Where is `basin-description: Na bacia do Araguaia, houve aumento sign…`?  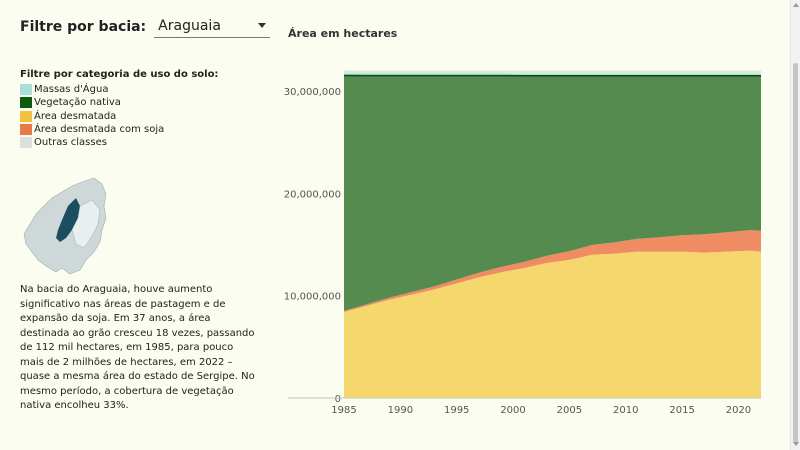 basin-description: Na bacia do Araguaia, houve aumento sign… is located at coordinates (137, 347).